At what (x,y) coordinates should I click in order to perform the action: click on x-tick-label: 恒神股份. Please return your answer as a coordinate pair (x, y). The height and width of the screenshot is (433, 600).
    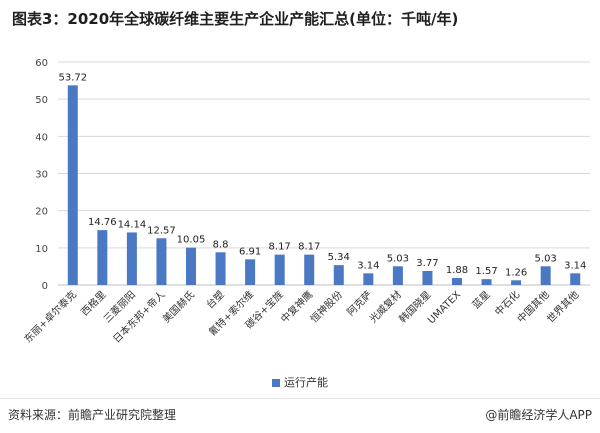
    Looking at the image, I should click on (325, 306).